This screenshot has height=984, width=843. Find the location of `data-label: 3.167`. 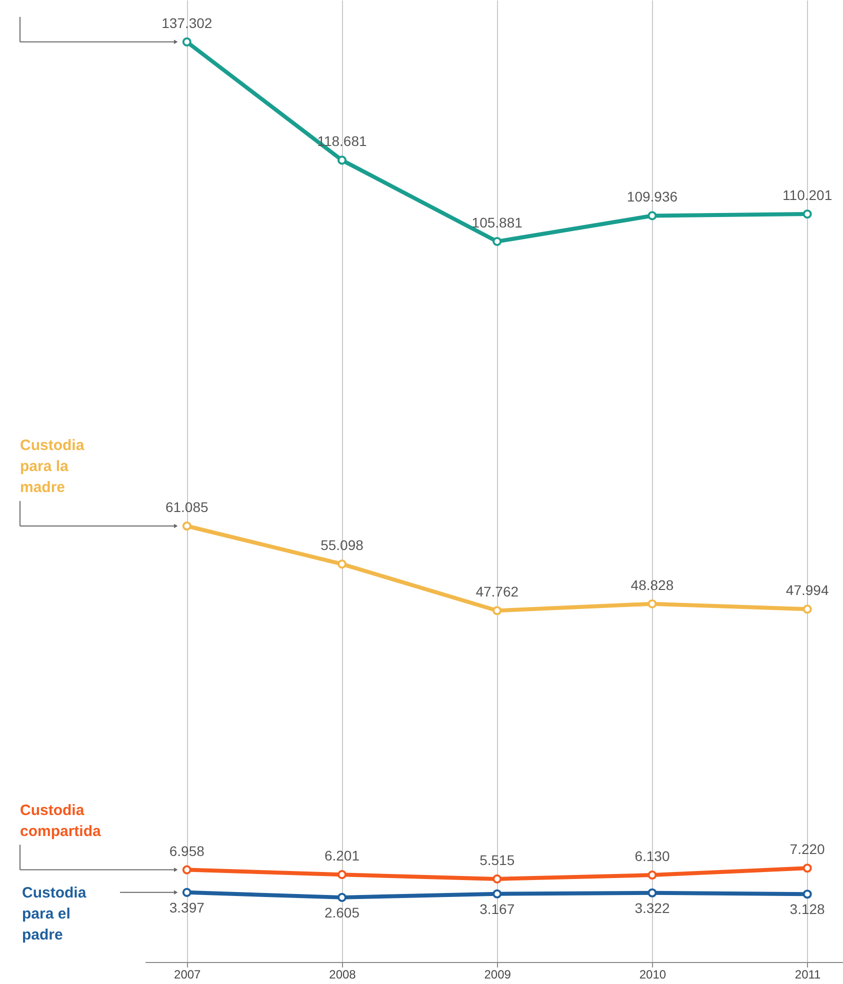

data-label: 3.167 is located at coordinates (497, 908).